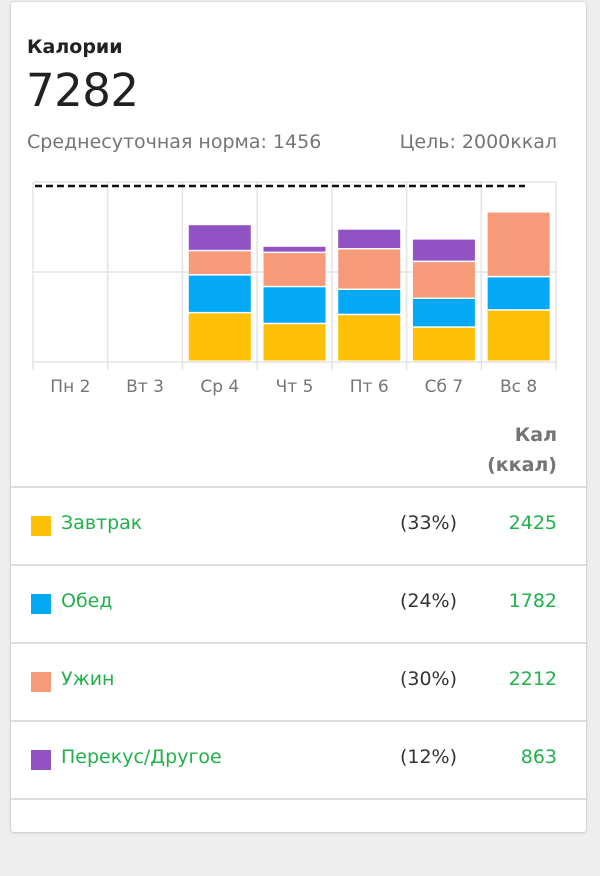 The image size is (600, 876). Describe the element at coordinates (535, 435) in the screenshot. I see `column-header-title: Кал` at that location.